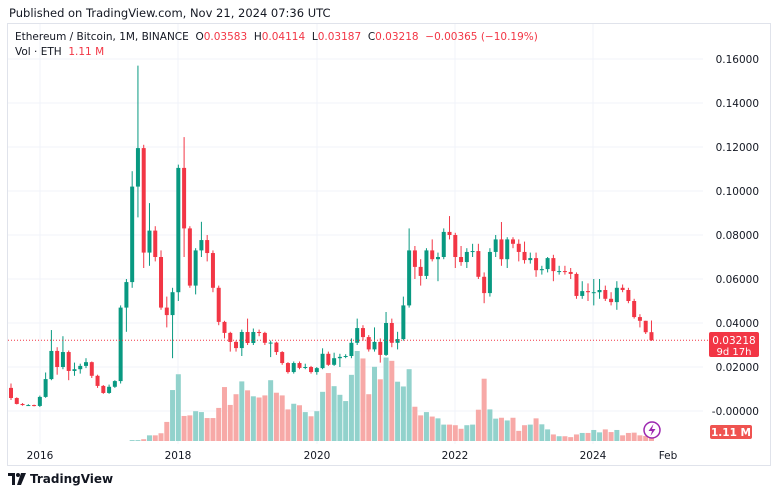 The height and width of the screenshot is (497, 780). Describe the element at coordinates (257, 37) in the screenshot. I see `high-label: H` at that location.